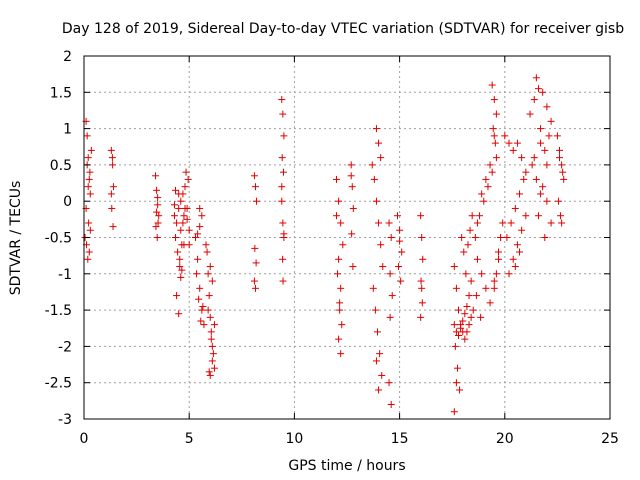 Image resolution: width=640 pixels, height=480 pixels. Describe the element at coordinates (294, 439) in the screenshot. I see `x-tick-label: 10` at that location.